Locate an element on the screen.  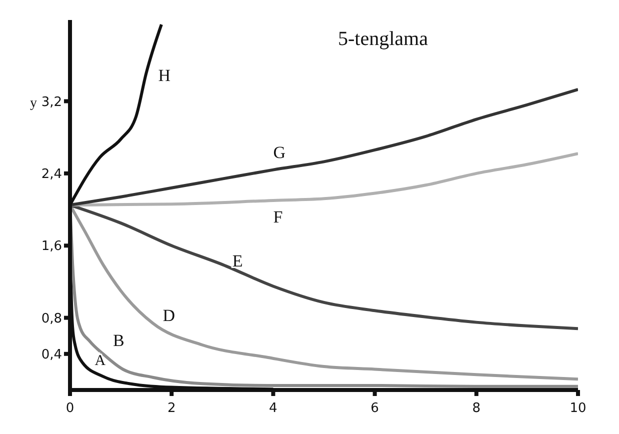
series-label: H is located at coordinates (164, 76).